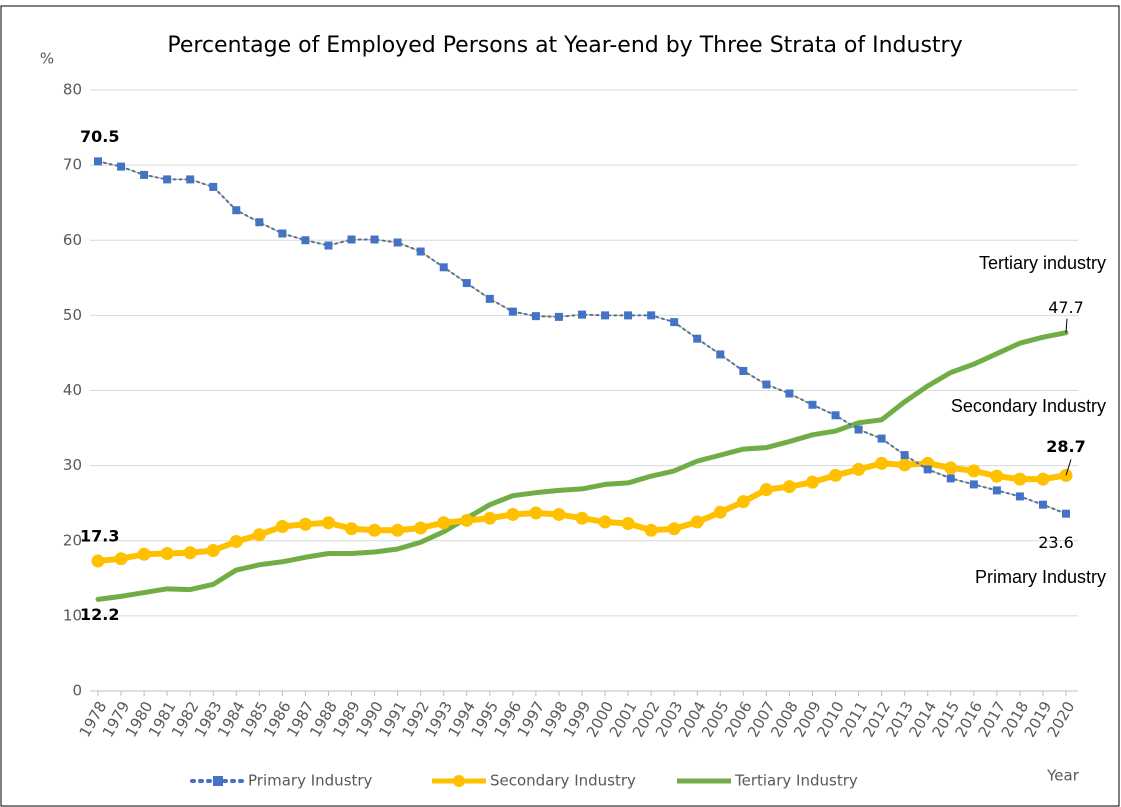  I want to click on legend-item: Secondary Industry, so click(534, 781).